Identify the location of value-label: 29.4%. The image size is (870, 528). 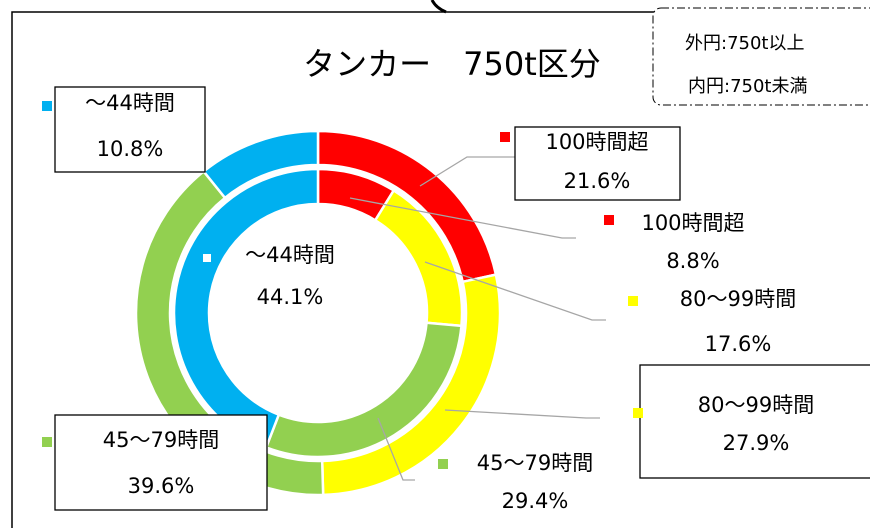
(535, 501).